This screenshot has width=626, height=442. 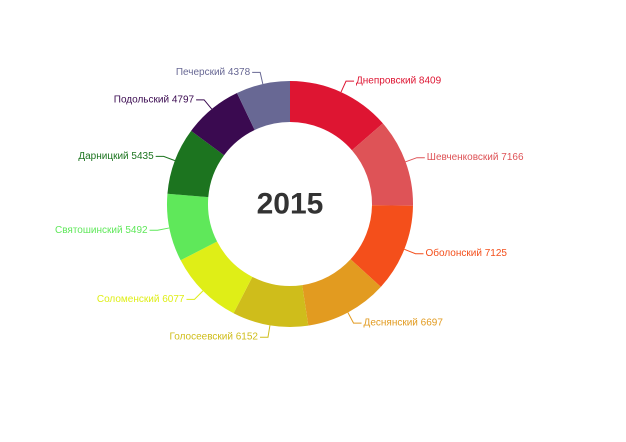 I want to click on slice-label: Деснянский 6697, so click(x=404, y=323).